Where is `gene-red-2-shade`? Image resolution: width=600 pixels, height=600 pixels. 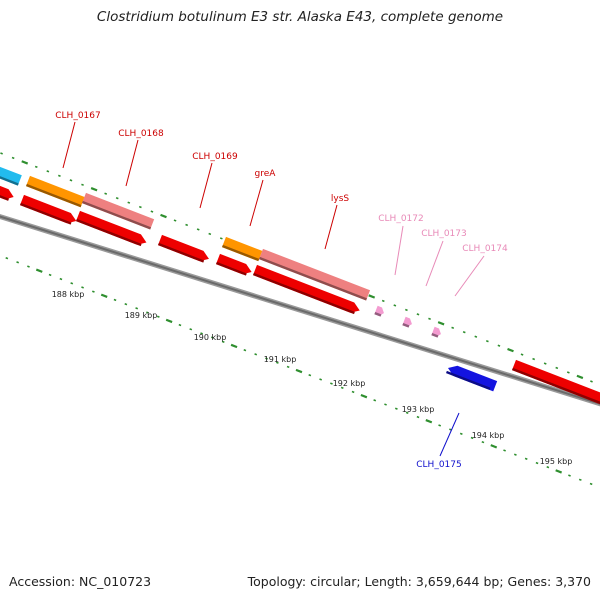
gene-red-2-shade is located at coordinates (109, 232).